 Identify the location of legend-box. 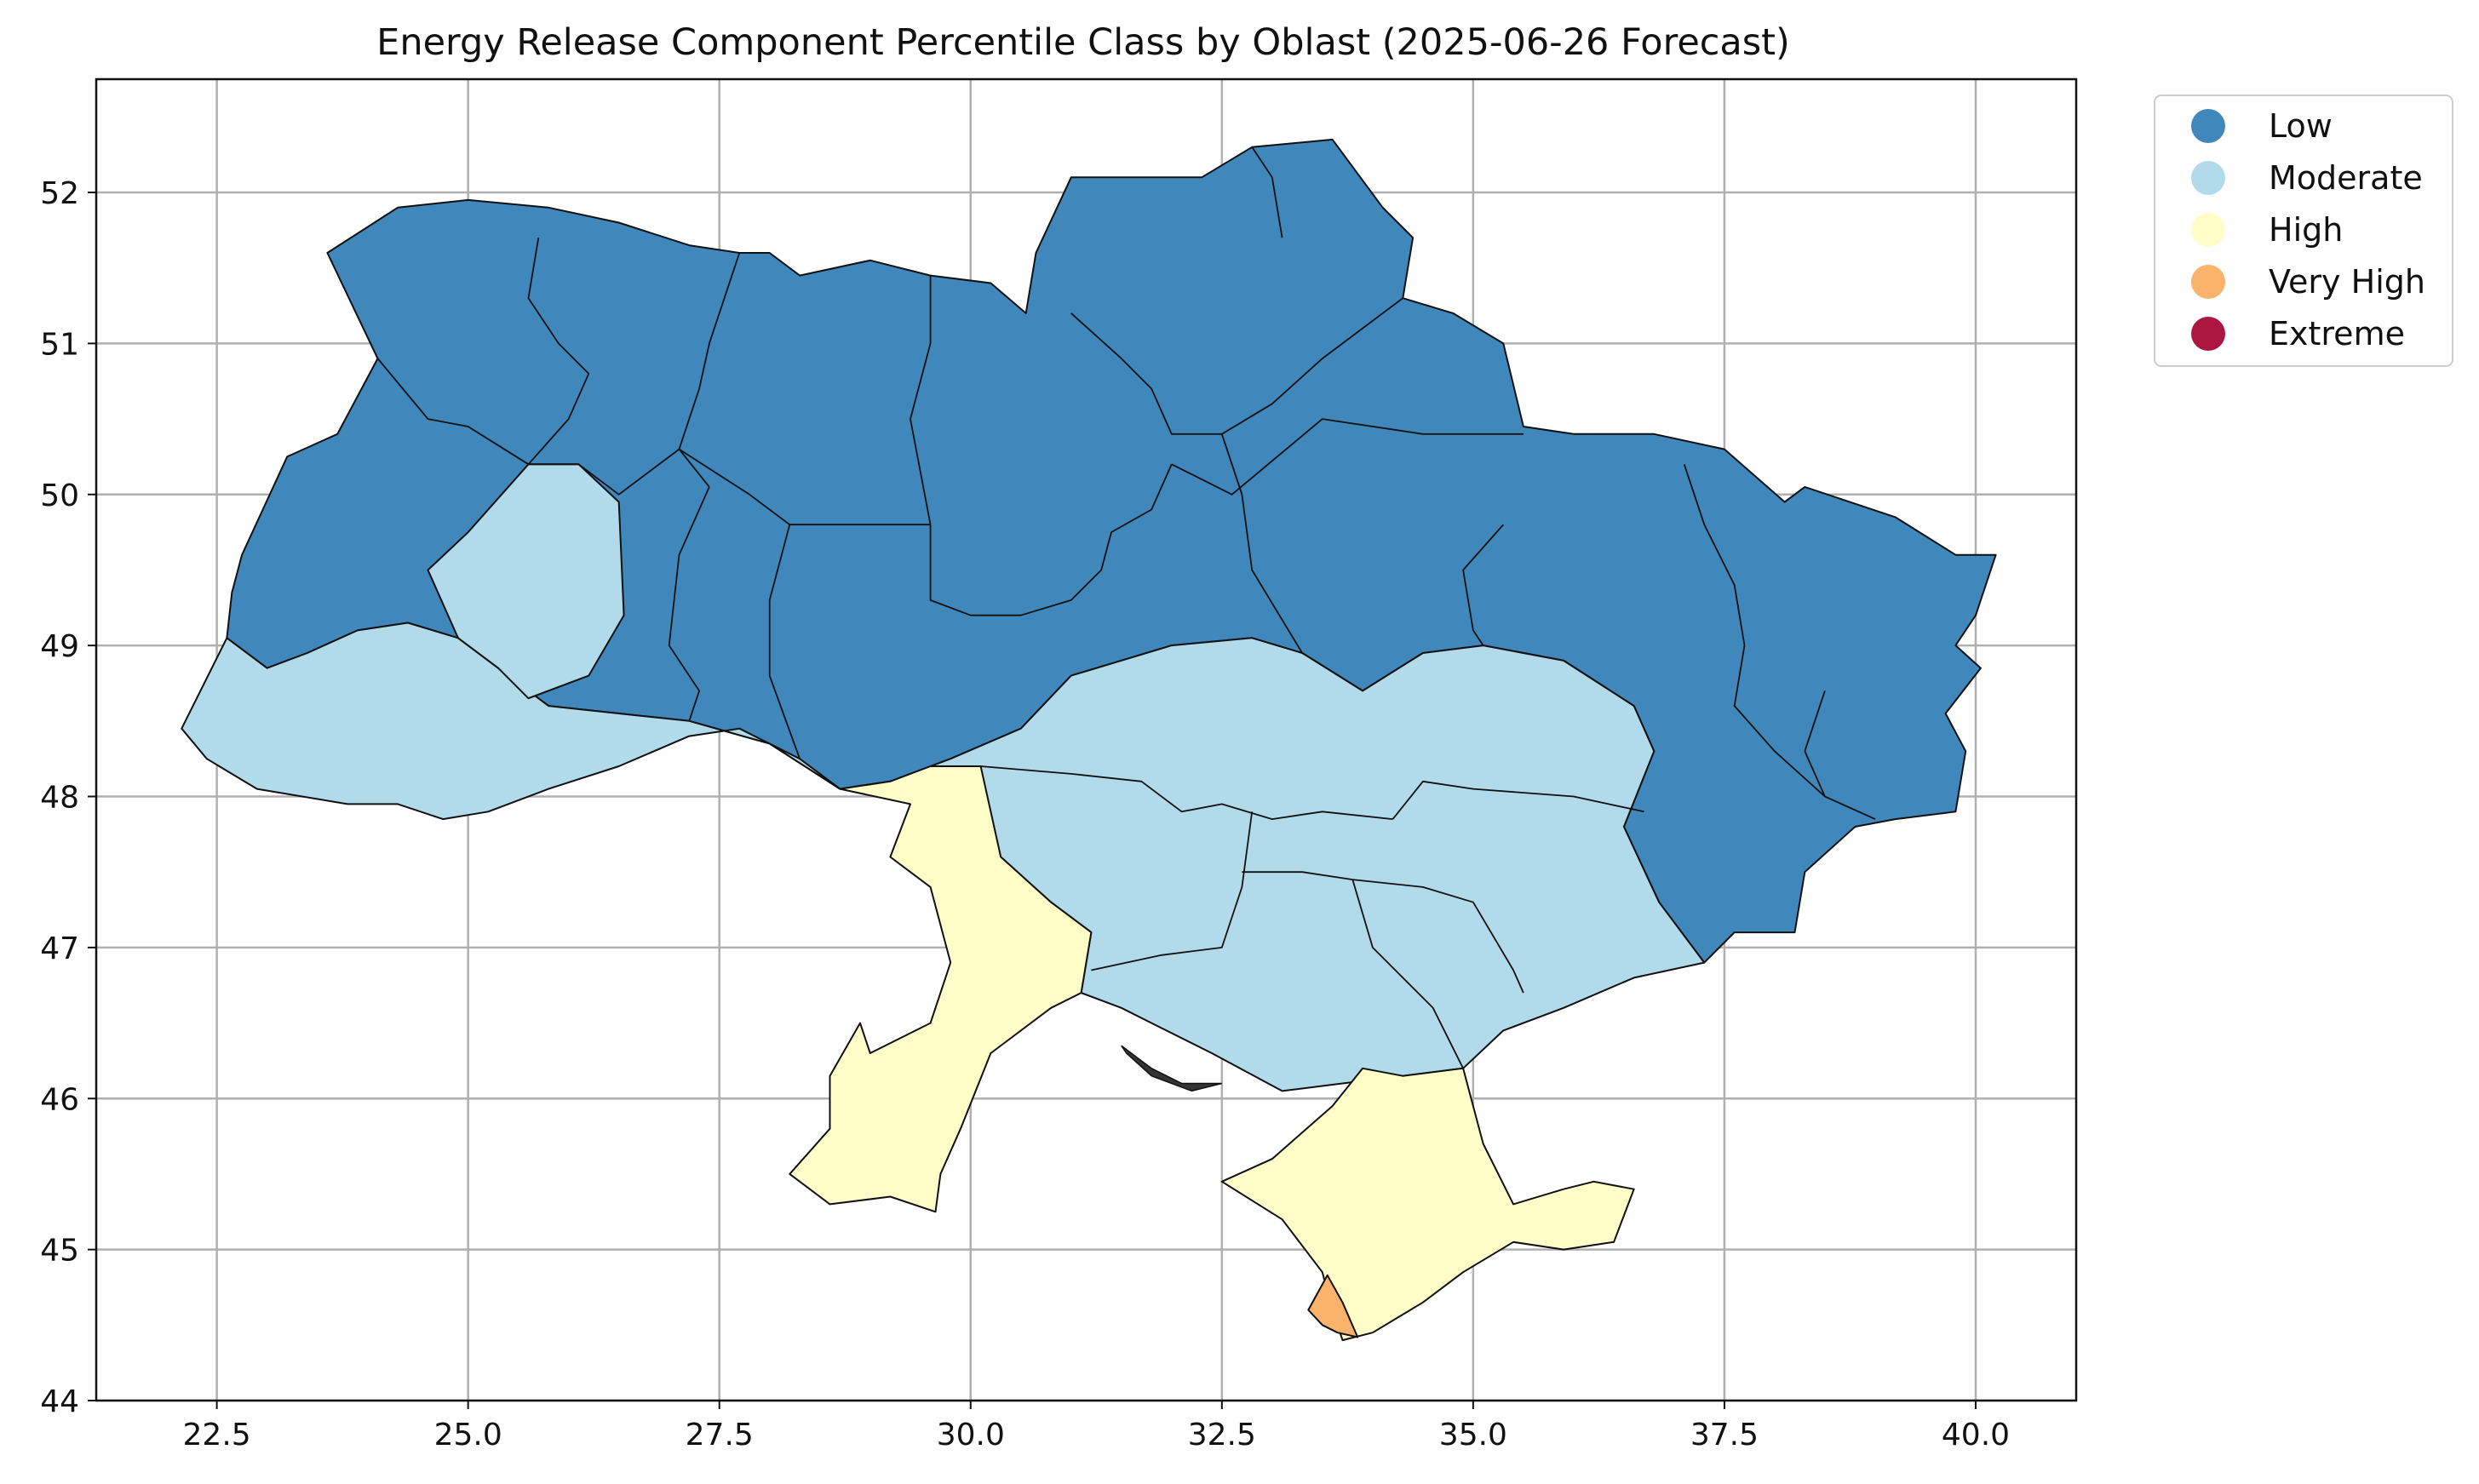
(2303, 231).